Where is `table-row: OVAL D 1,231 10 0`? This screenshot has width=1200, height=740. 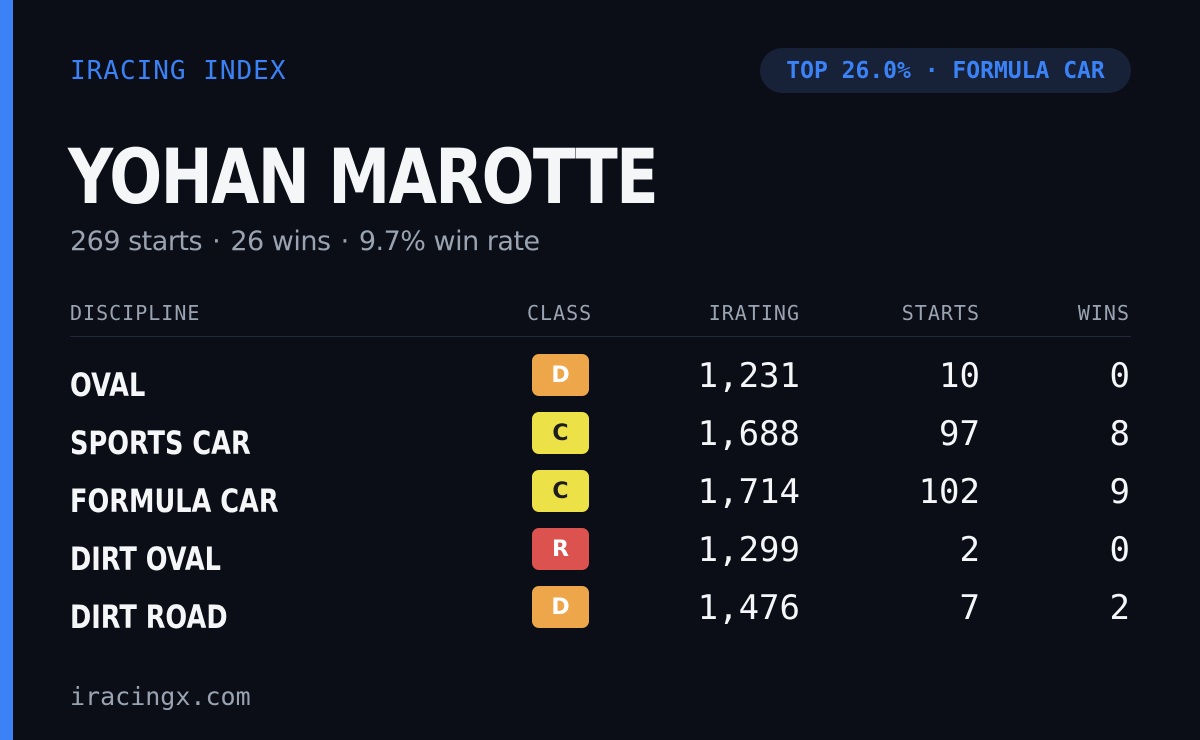 table-row: OVAL D 1,231 10 0 is located at coordinates (600, 383).